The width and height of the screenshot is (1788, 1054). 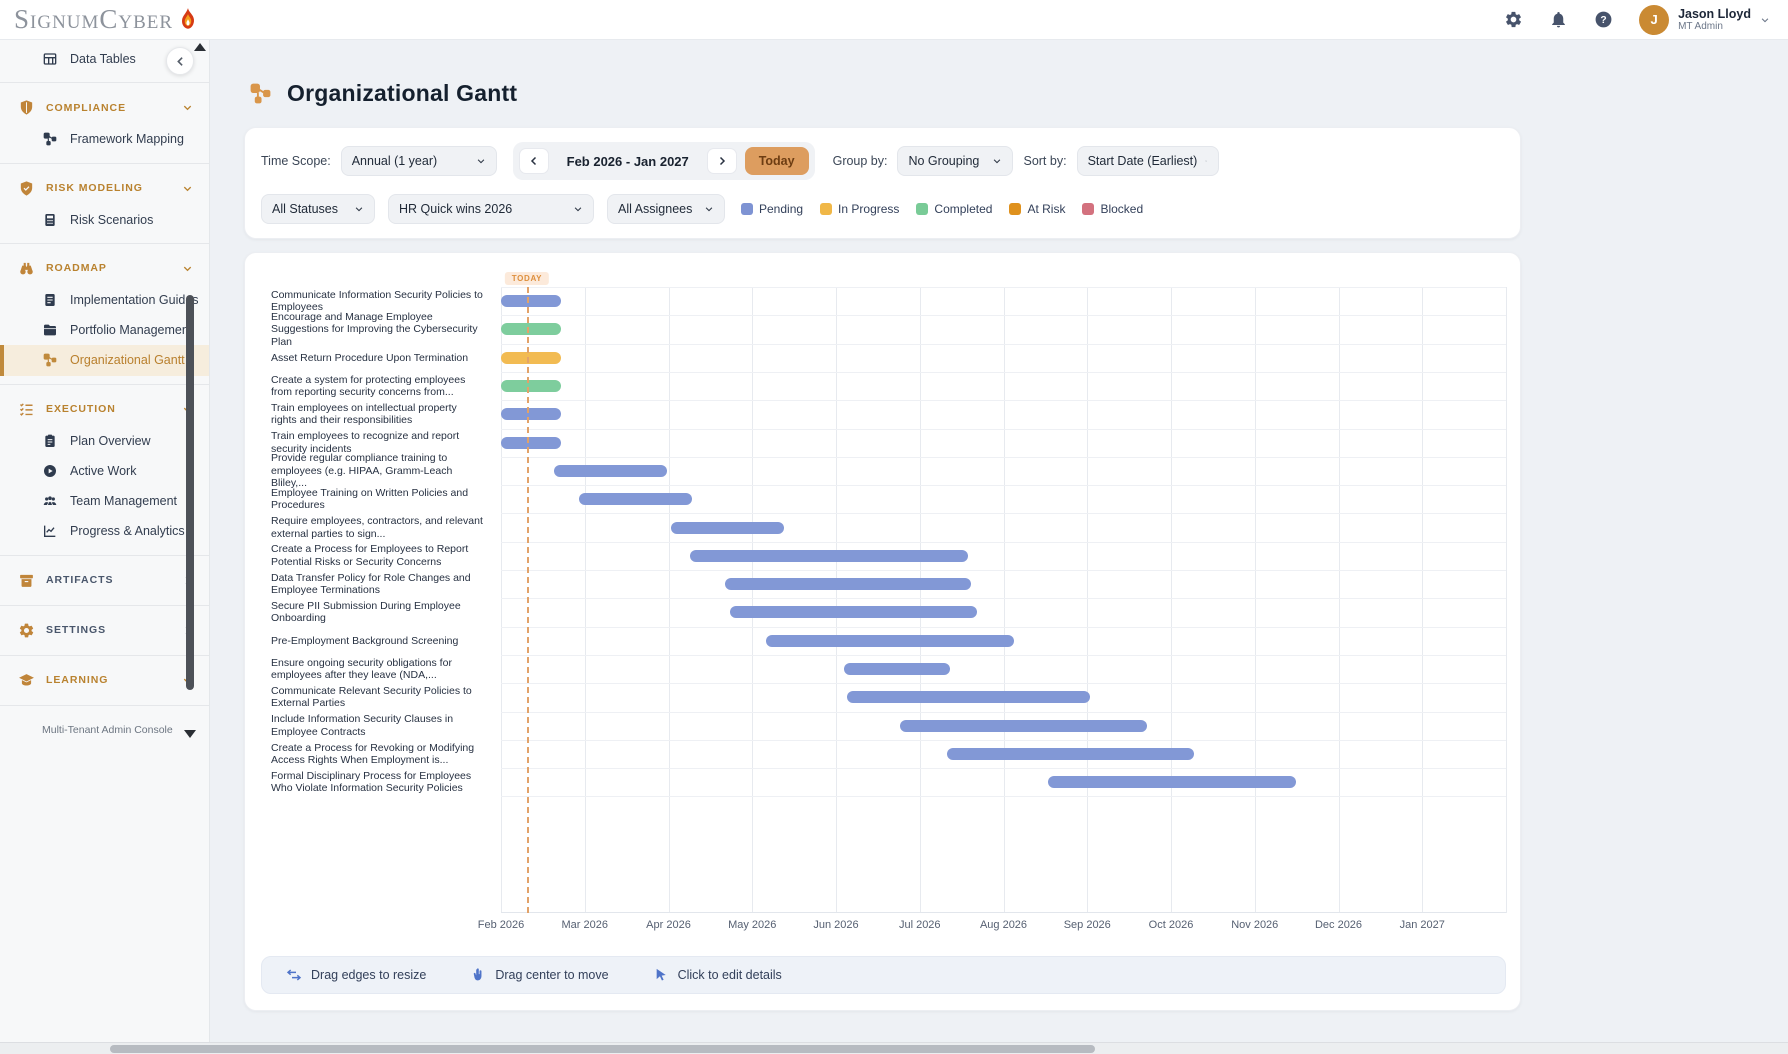 I want to click on sidebar-section-artifacts: ARTIFACTS, so click(x=104, y=580).